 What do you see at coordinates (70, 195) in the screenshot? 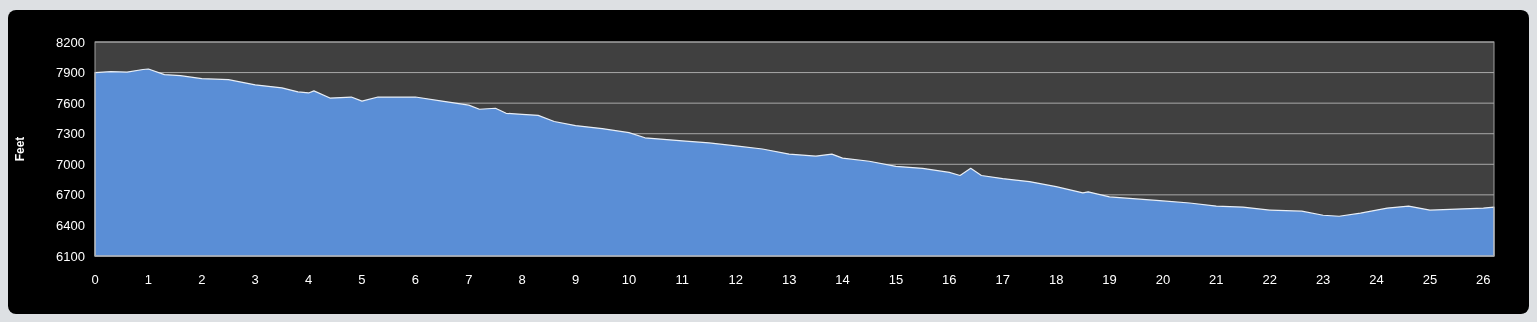
I see `y-tick-label: 6700` at bounding box center [70, 195].